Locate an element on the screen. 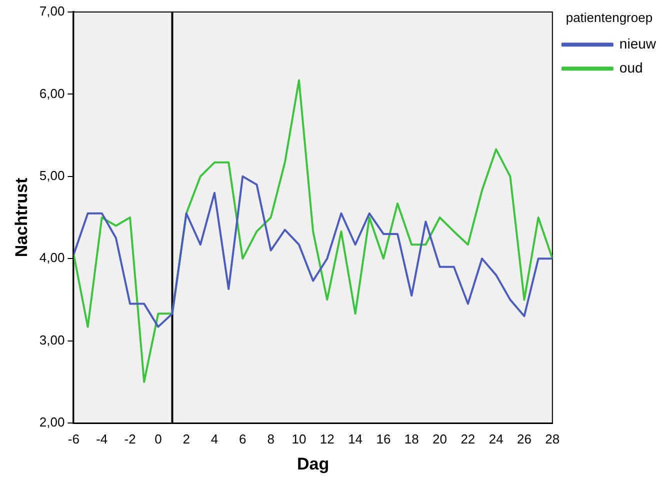  x-tick-label: 22 is located at coordinates (468, 438).